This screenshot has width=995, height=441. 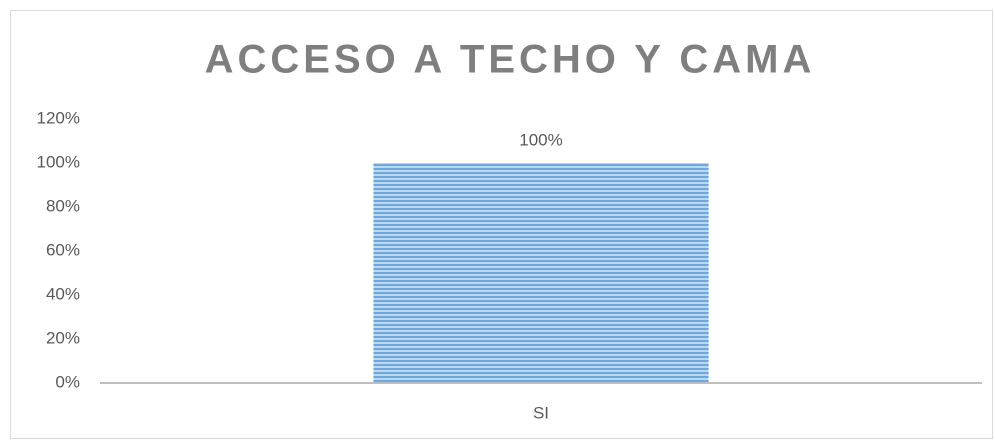 What do you see at coordinates (58, 161) in the screenshot?
I see `y-tick-label: 100%` at bounding box center [58, 161].